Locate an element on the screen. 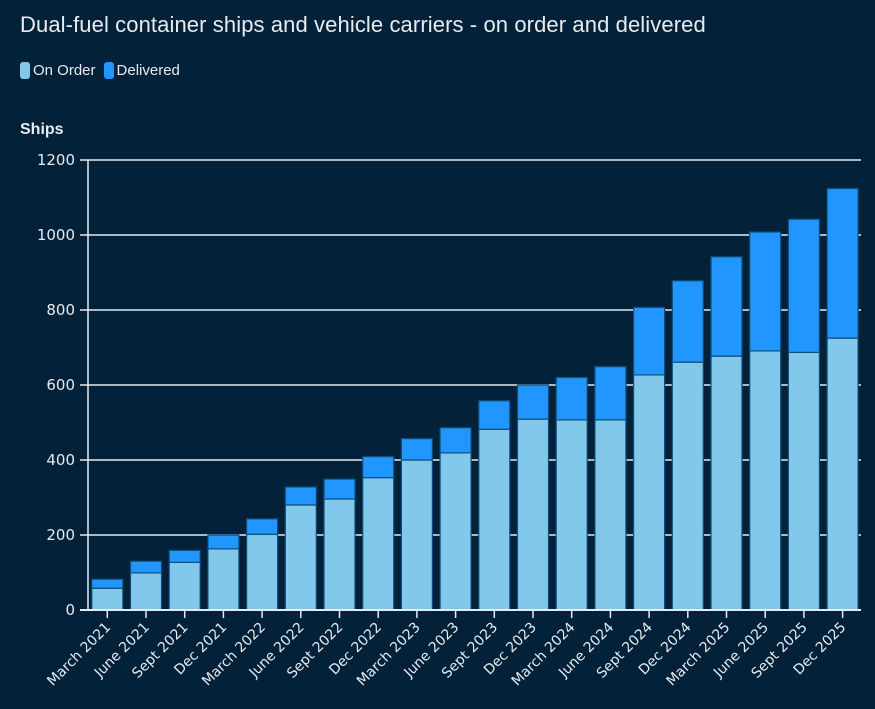 This screenshot has width=875, height=709. legend-item-on-order: On Order is located at coordinates (58, 70).